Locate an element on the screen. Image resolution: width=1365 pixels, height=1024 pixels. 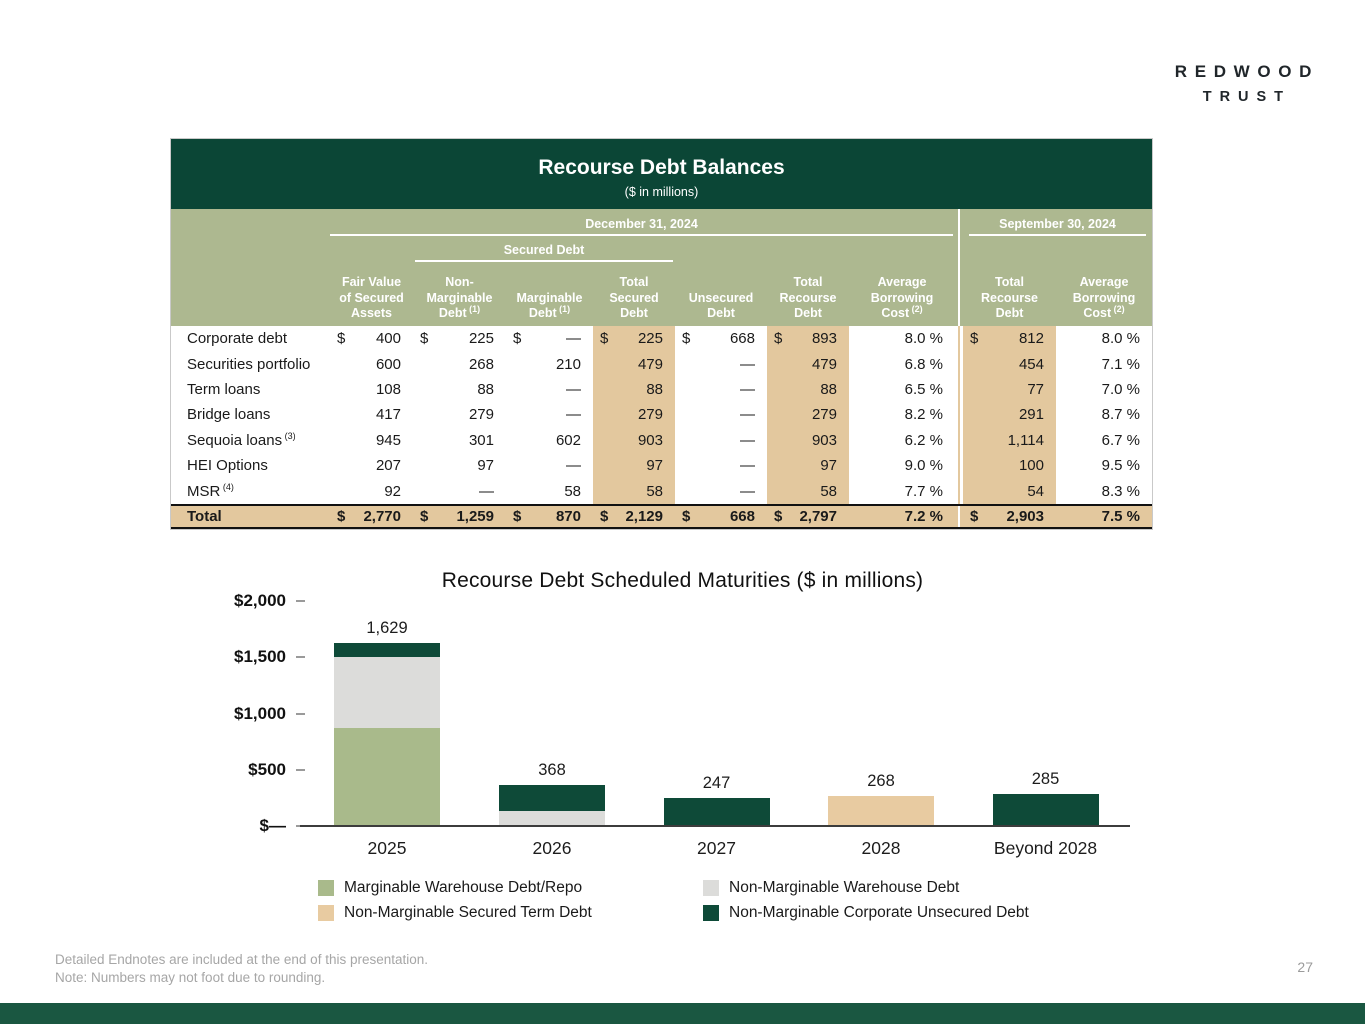
table-cell: 279 is located at coordinates (808, 415).